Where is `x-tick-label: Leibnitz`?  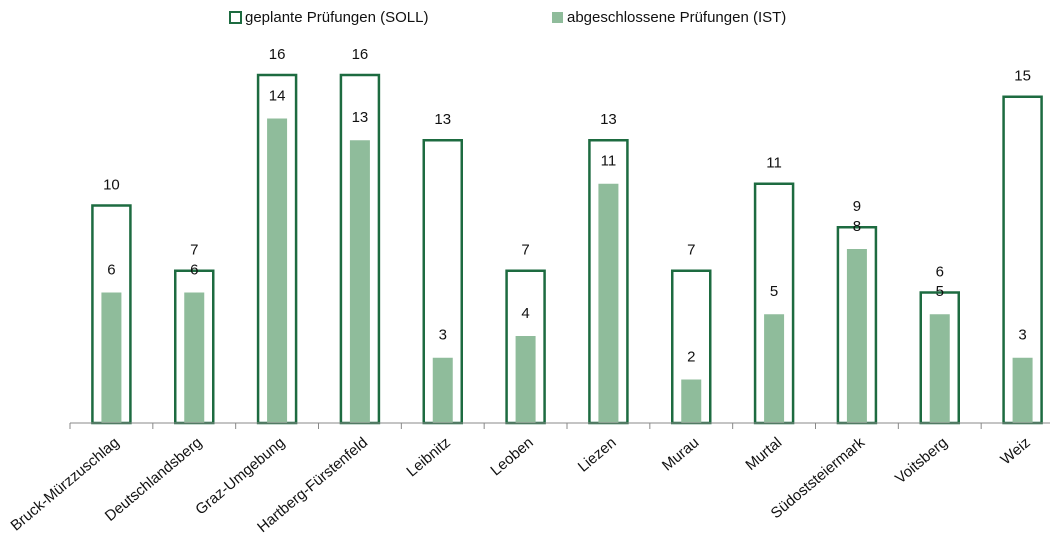
x-tick-label: Leibnitz is located at coordinates (428, 457).